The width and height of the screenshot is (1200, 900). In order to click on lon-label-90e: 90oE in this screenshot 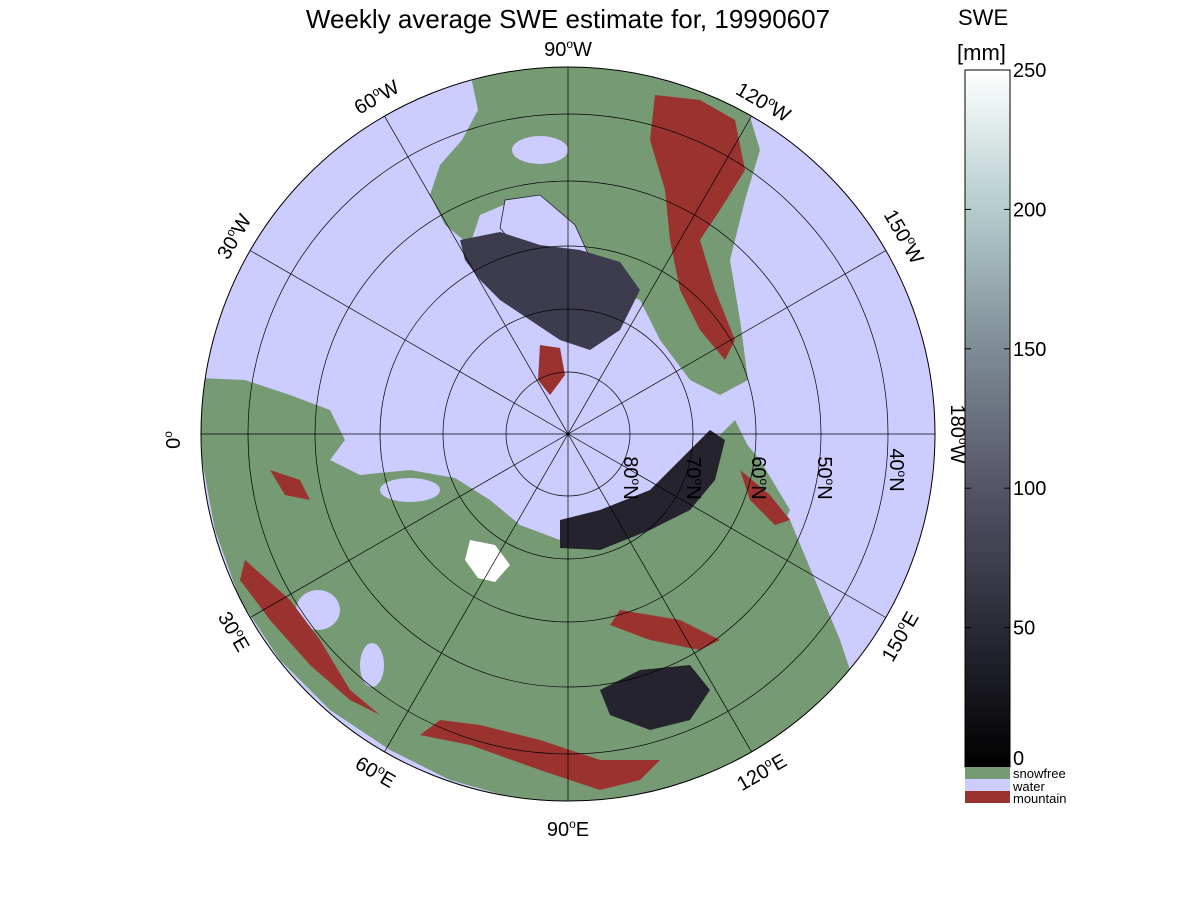, I will do `click(568, 829)`.